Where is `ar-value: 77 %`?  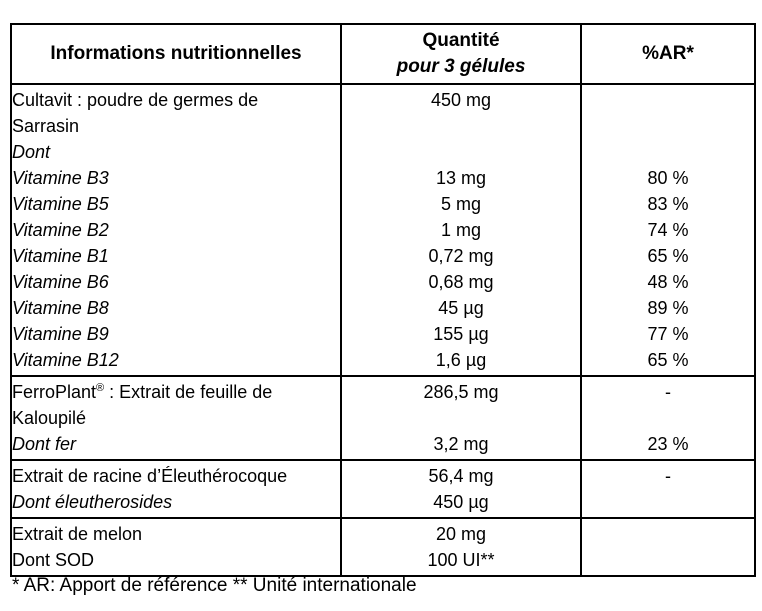 ar-value: 77 % is located at coordinates (668, 334).